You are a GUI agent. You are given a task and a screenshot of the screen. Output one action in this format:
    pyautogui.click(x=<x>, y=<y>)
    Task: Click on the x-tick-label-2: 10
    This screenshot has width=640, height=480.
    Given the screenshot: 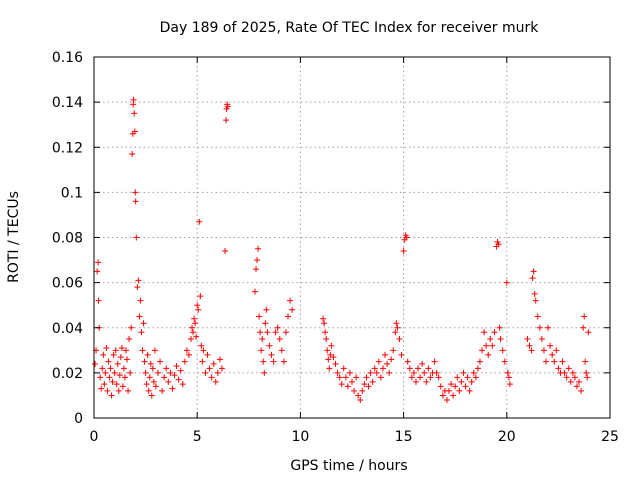 What is the action you would take?
    pyautogui.click(x=300, y=437)
    